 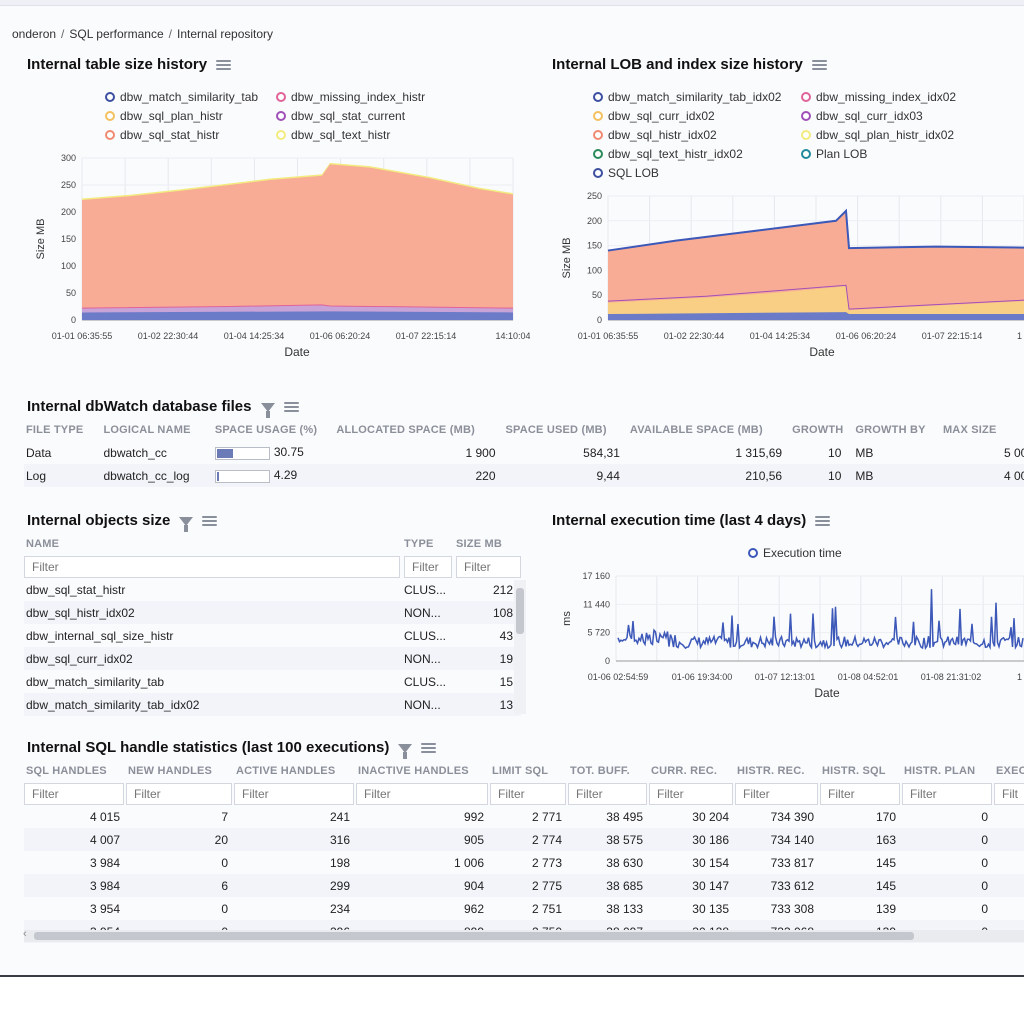 What do you see at coordinates (164, 116) in the screenshot?
I see `legend-item-dbw-sql-plan-histr: dbw_sql_plan_histr` at bounding box center [164, 116].